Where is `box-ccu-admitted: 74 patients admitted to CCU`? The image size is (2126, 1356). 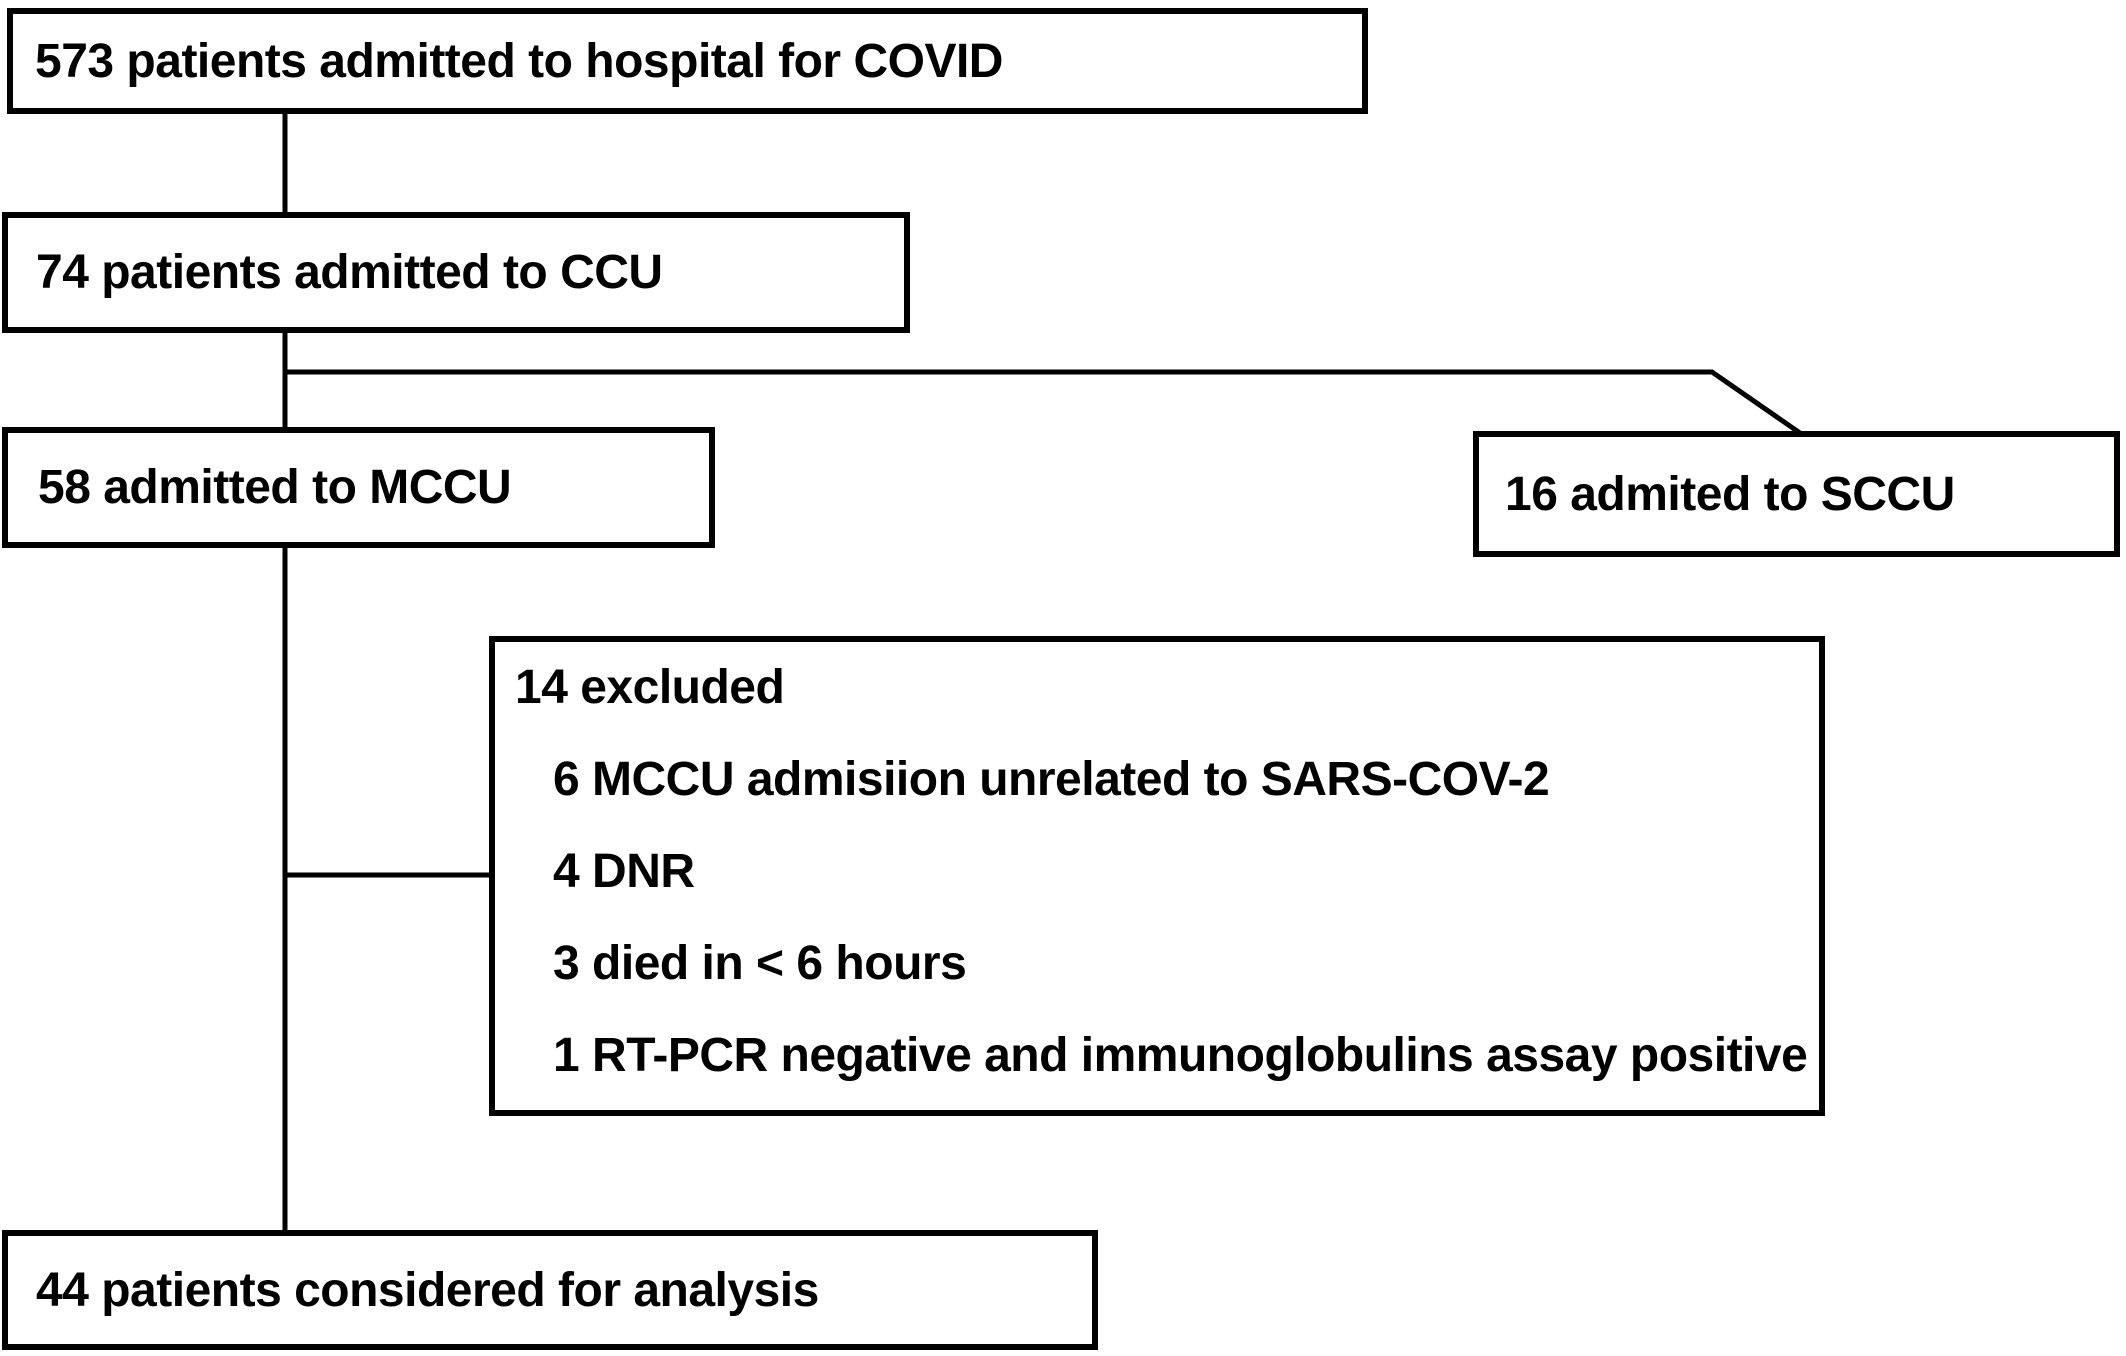
box-ccu-admitted: 74 patients admitted to CCU is located at coordinates (456, 272).